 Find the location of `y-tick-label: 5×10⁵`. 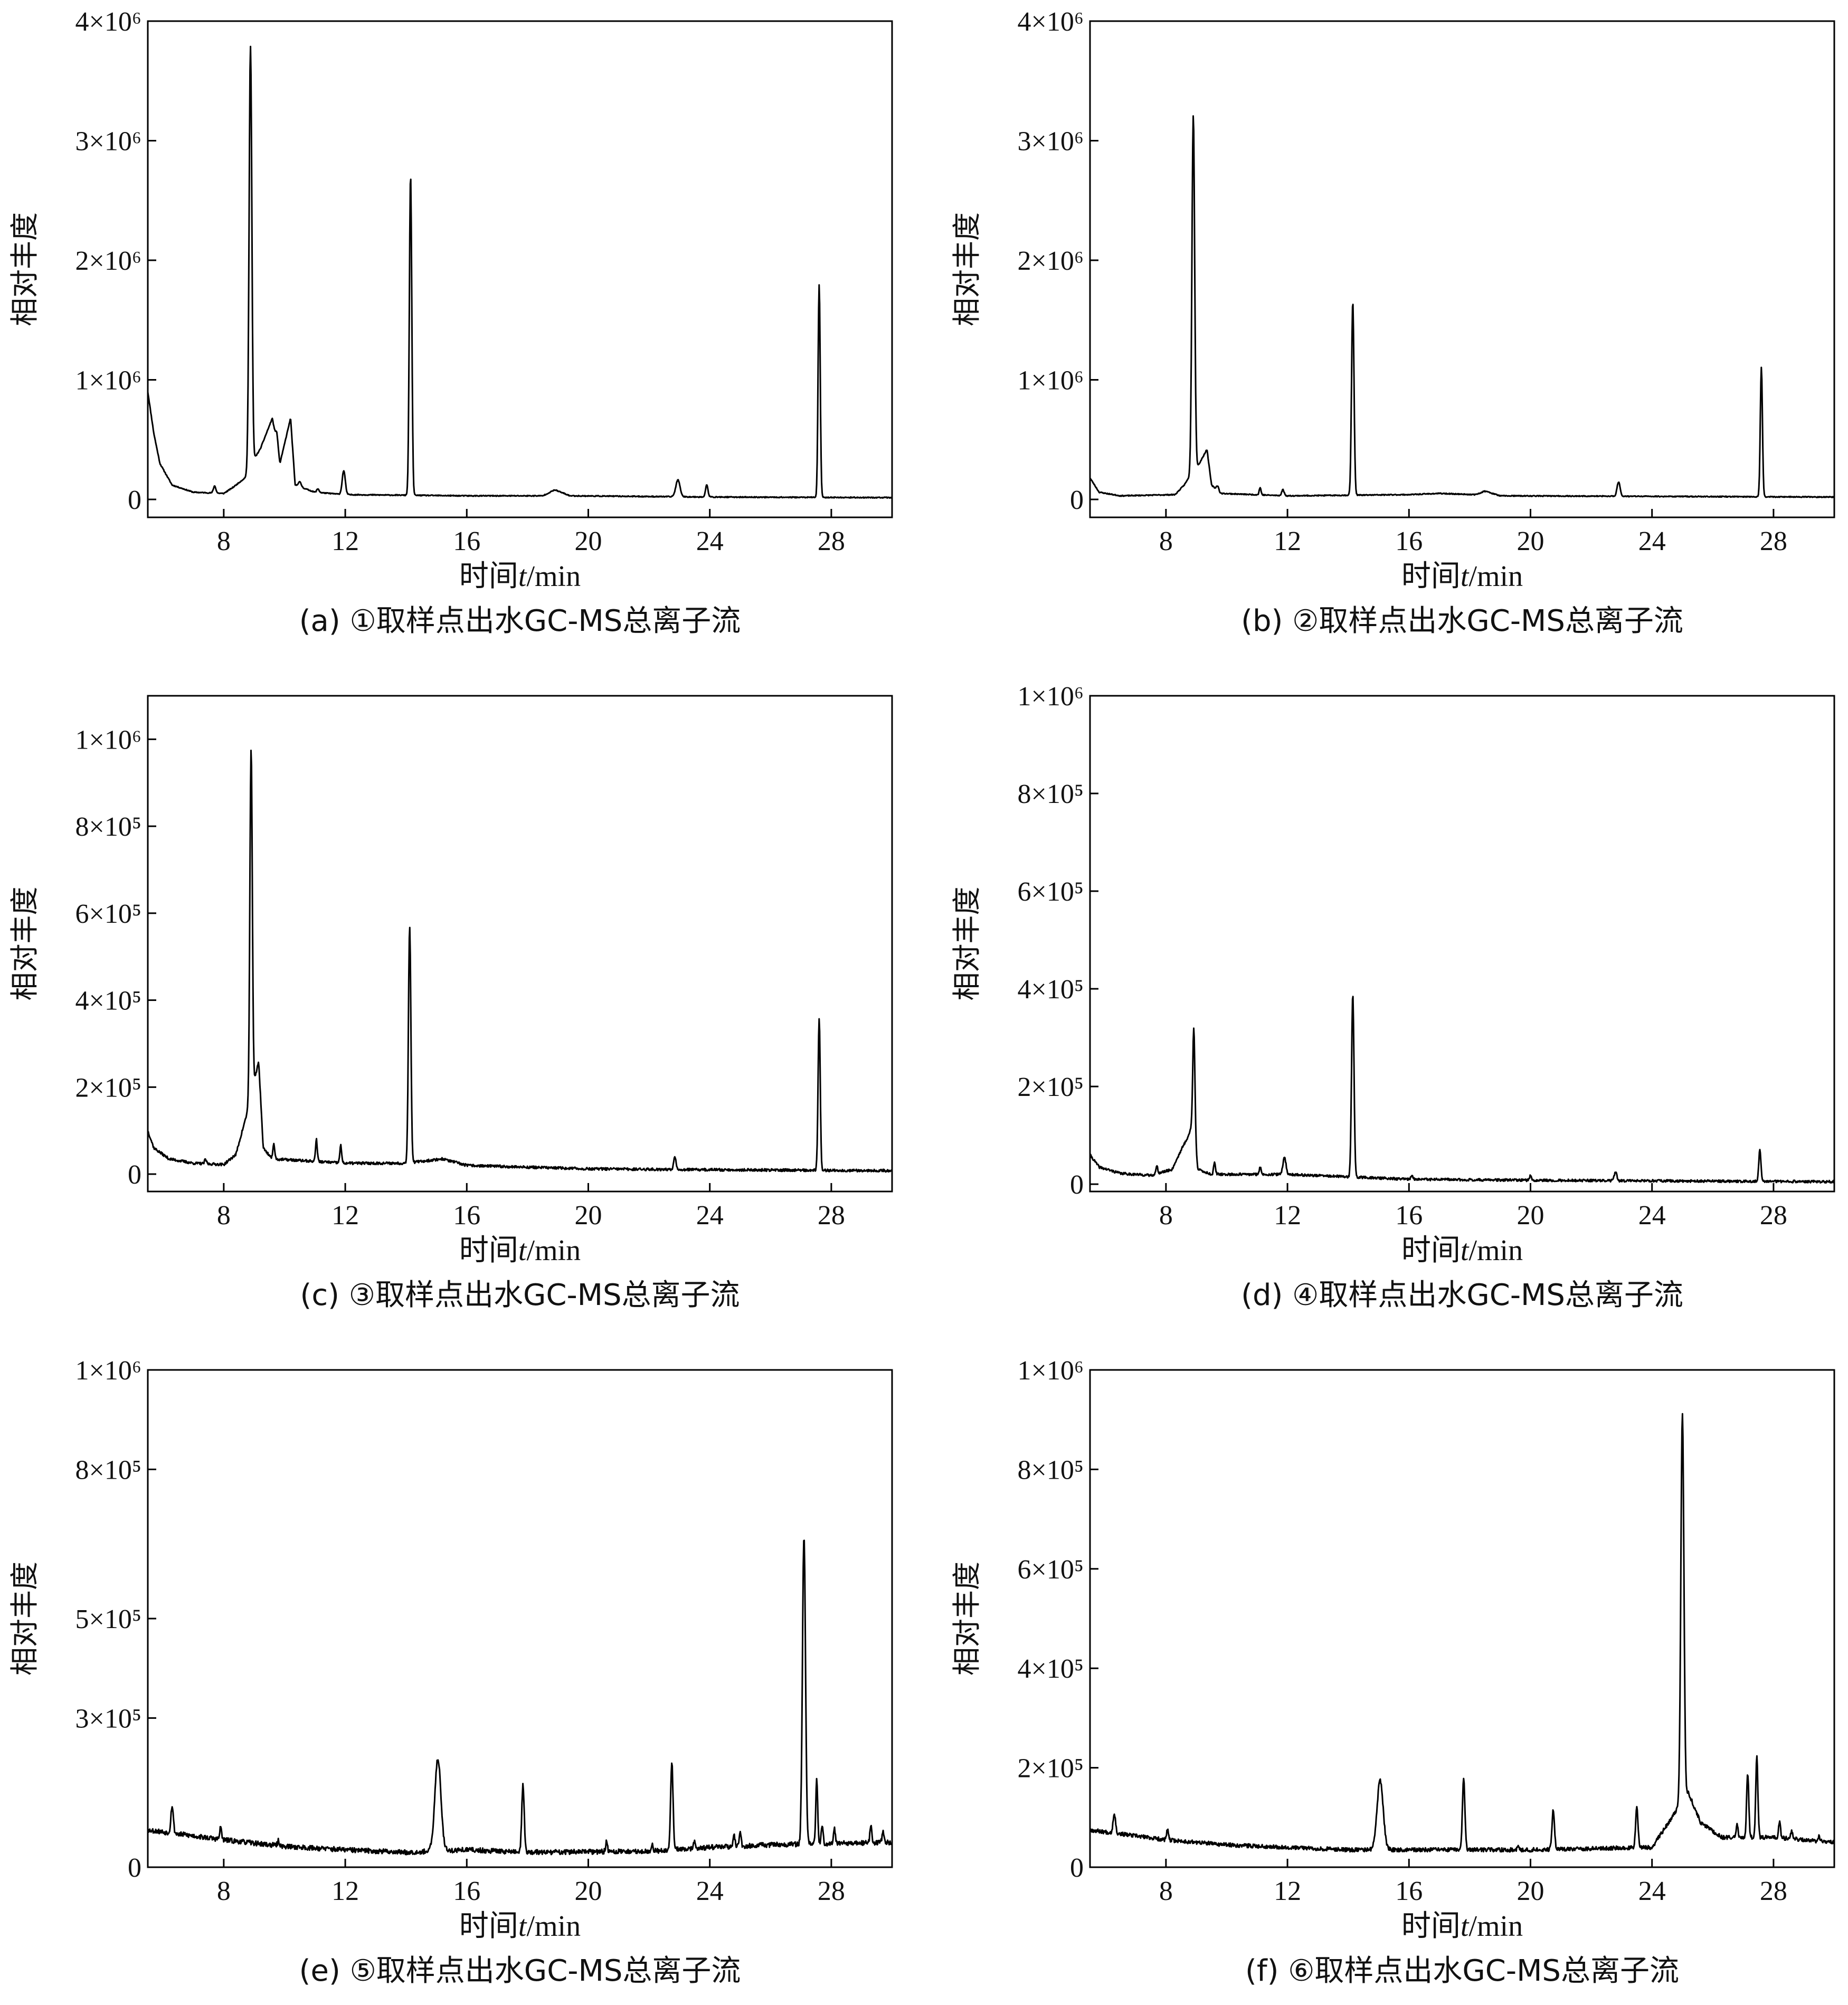

y-tick-label: 5×10⁵ is located at coordinates (108, 1619).